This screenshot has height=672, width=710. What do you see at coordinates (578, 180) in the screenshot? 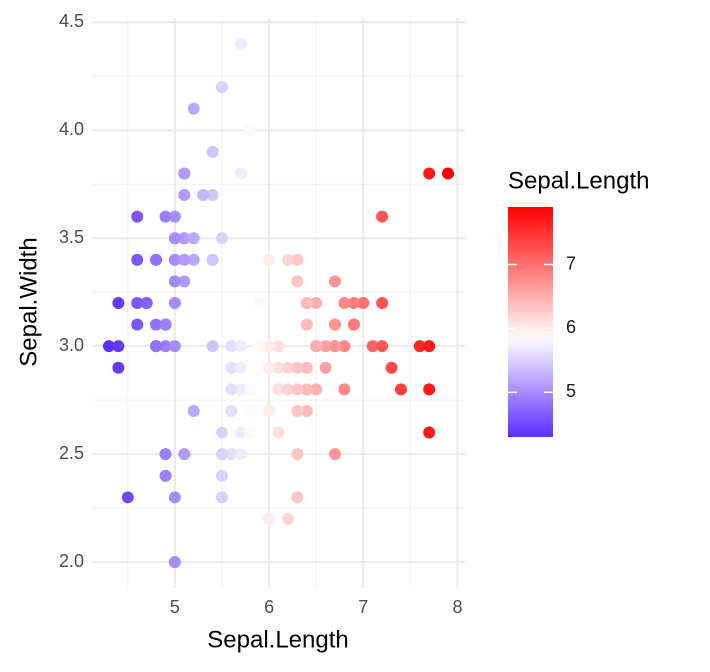
I see `legend-title: Sepal.Length` at bounding box center [578, 180].